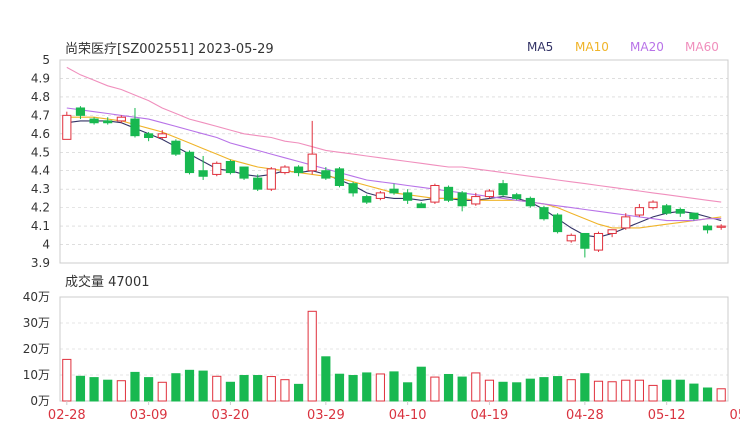 The image size is (740, 440). Describe the element at coordinates (149, 415) in the screenshot. I see `date-tick-label: 03-09` at that location.